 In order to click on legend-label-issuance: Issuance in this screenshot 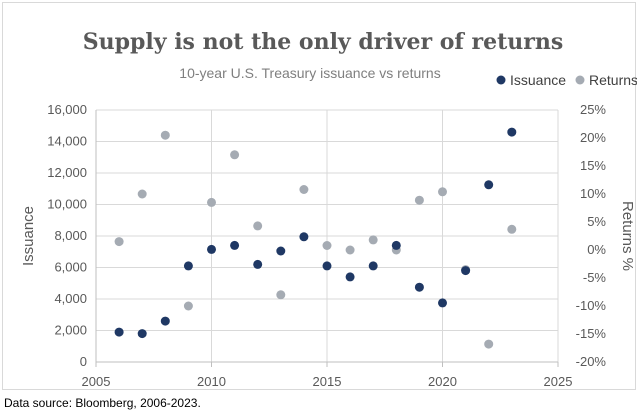, I will do `click(538, 80)`.